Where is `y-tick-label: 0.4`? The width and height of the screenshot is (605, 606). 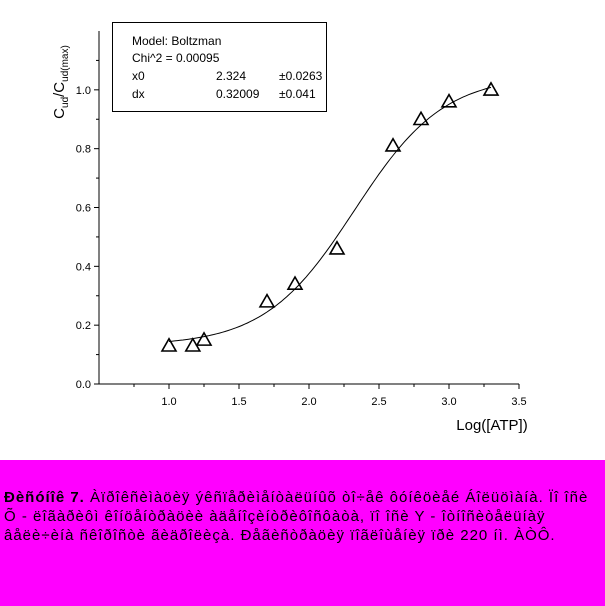 y-tick-label: 0.4 is located at coordinates (83, 267).